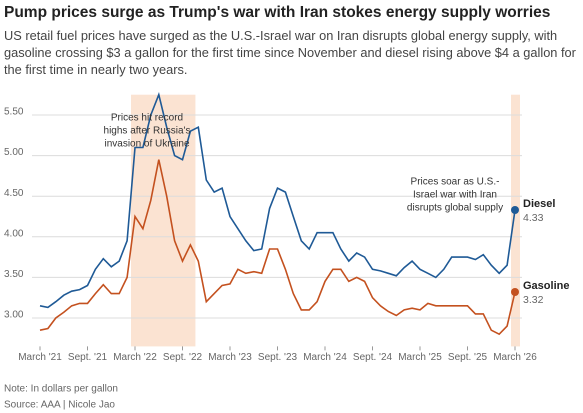  What do you see at coordinates (40, 357) in the screenshot?
I see `x-tick-label: March '21` at bounding box center [40, 357].